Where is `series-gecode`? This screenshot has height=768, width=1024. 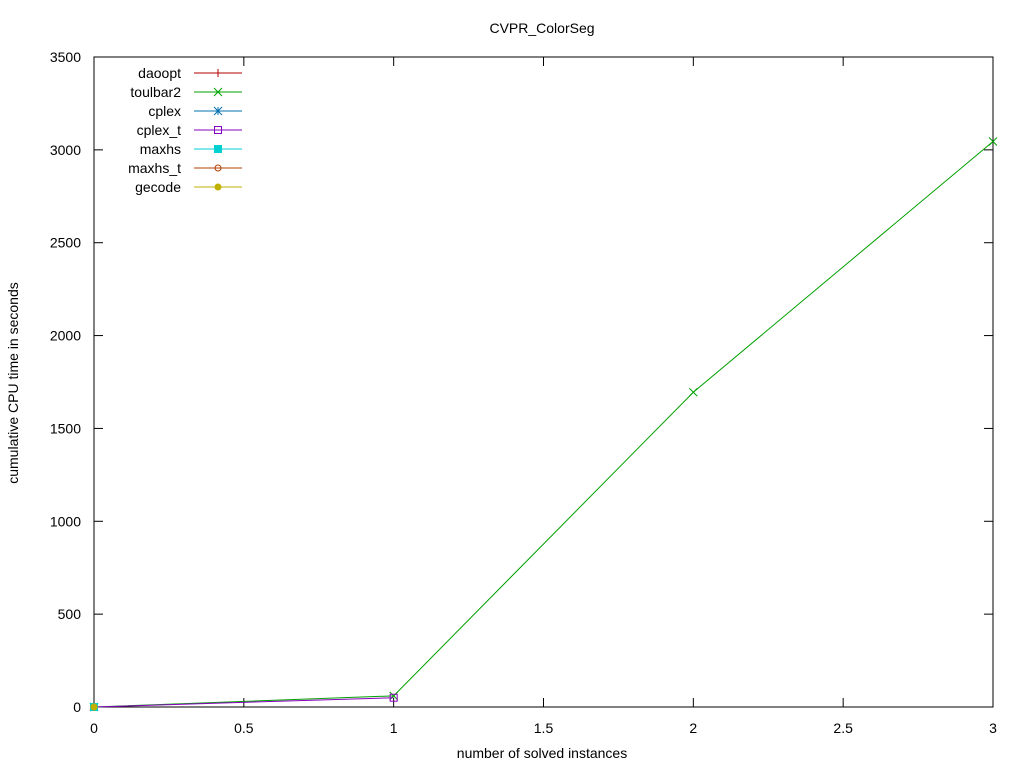 series-gecode is located at coordinates (94, 707).